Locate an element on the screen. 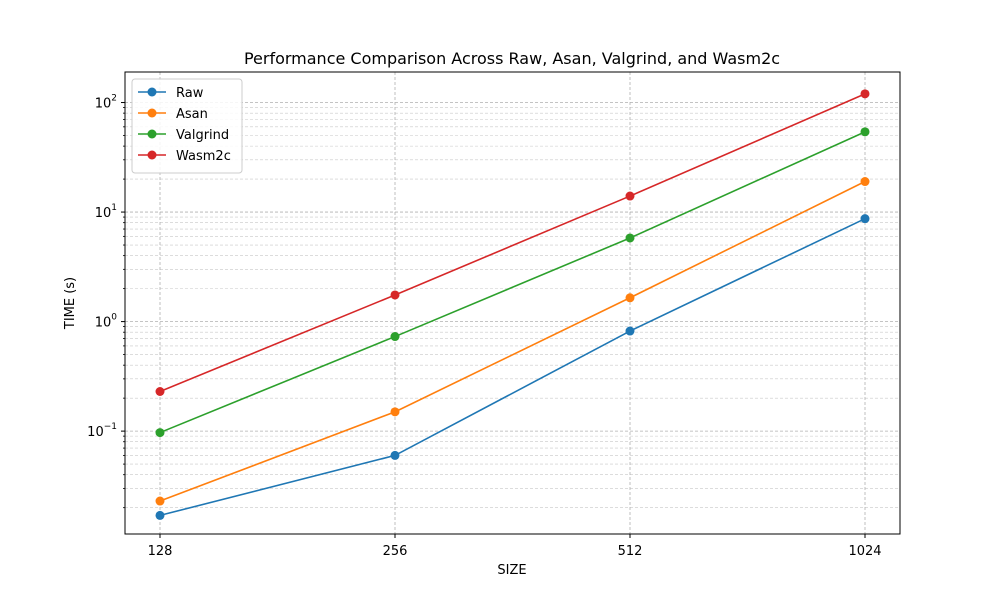  y-axis-label: TIME (s) is located at coordinates (70, 303).